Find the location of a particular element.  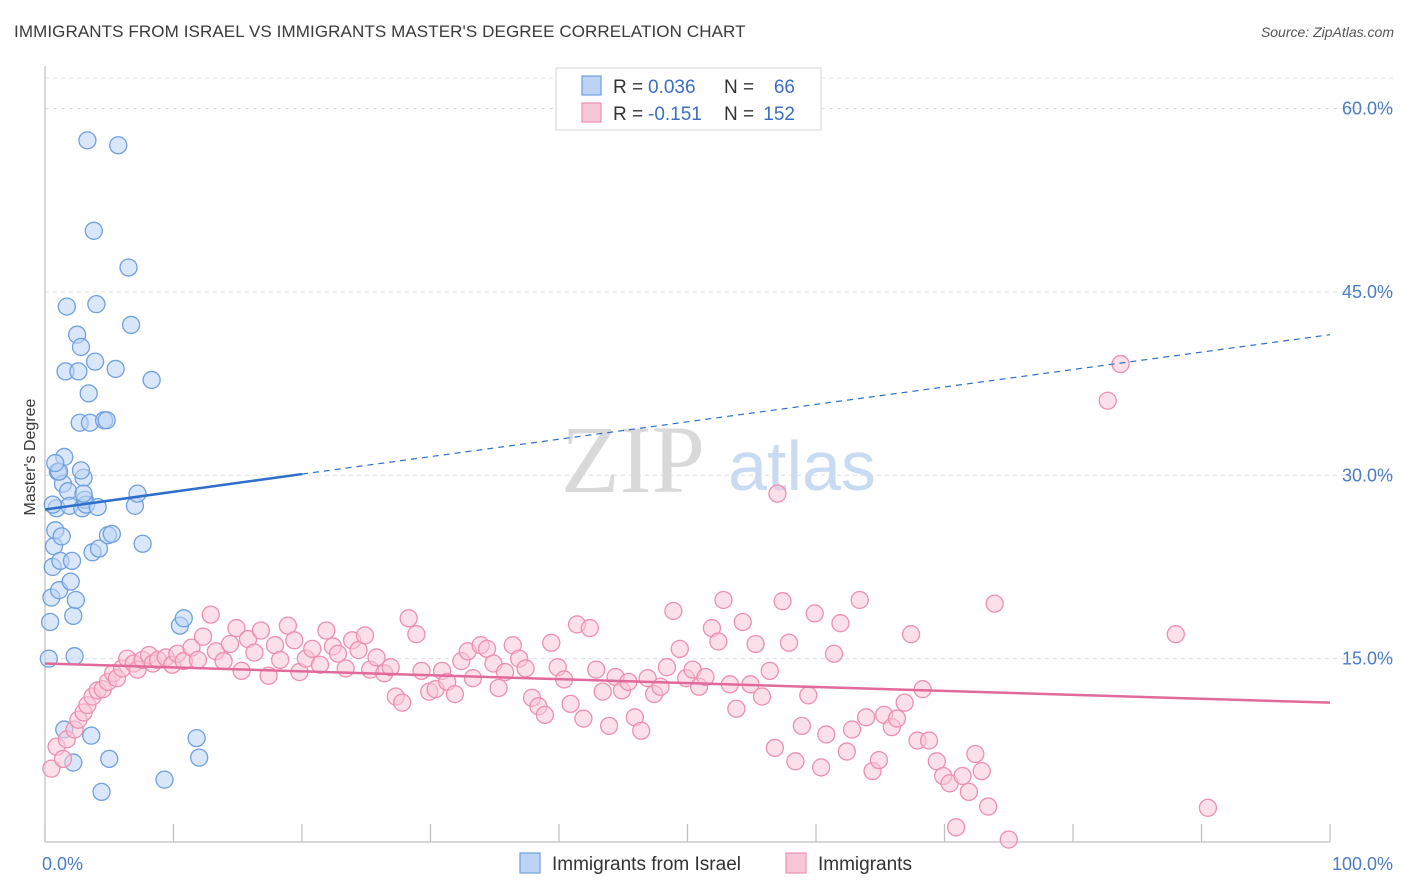

trend-line-immigrants is located at coordinates (687, 683).